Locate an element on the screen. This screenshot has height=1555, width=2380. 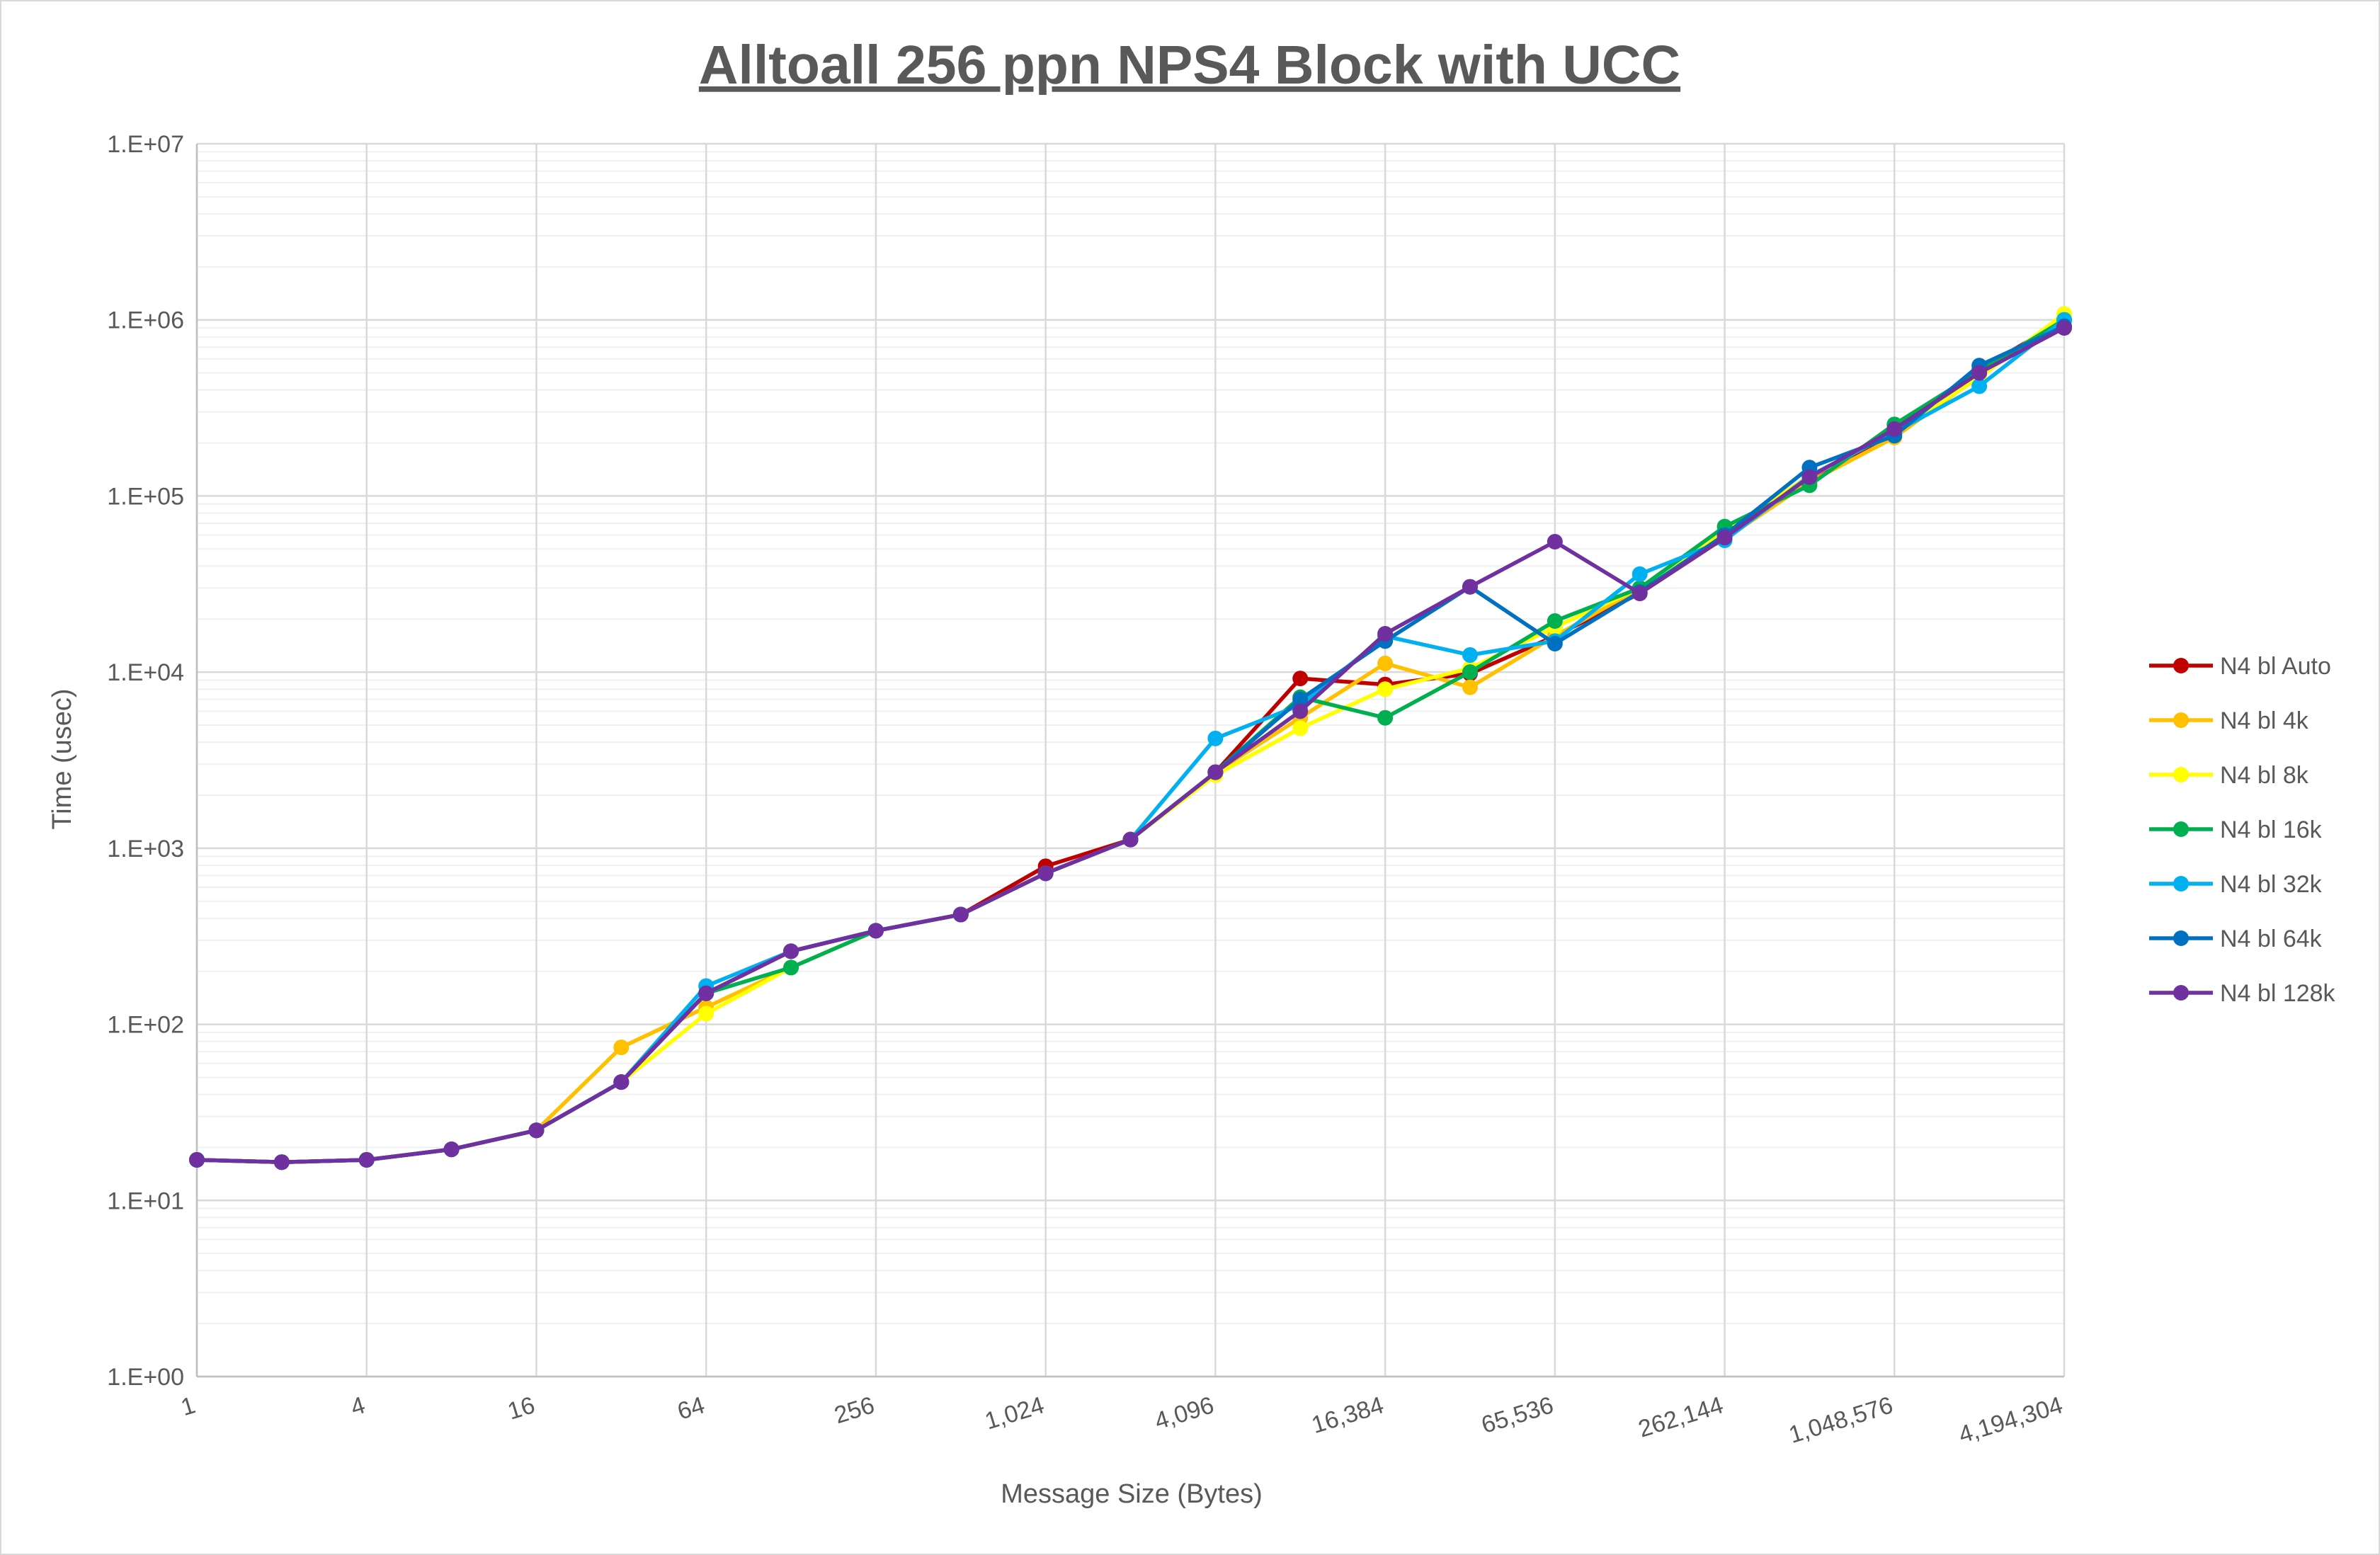
legend-item: N4 bl 8k is located at coordinates (2229, 776).